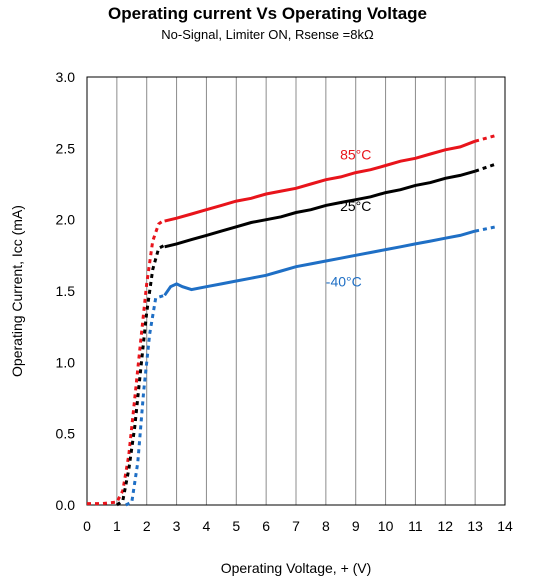 The width and height of the screenshot is (535, 588). I want to click on x-tick-label: 2, so click(147, 526).